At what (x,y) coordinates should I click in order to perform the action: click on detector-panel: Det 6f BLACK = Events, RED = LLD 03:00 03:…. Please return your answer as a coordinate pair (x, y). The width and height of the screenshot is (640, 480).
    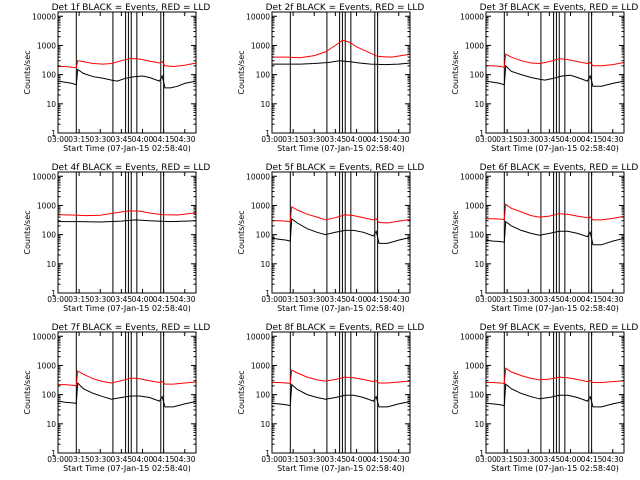
    Looking at the image, I should click on (544, 238).